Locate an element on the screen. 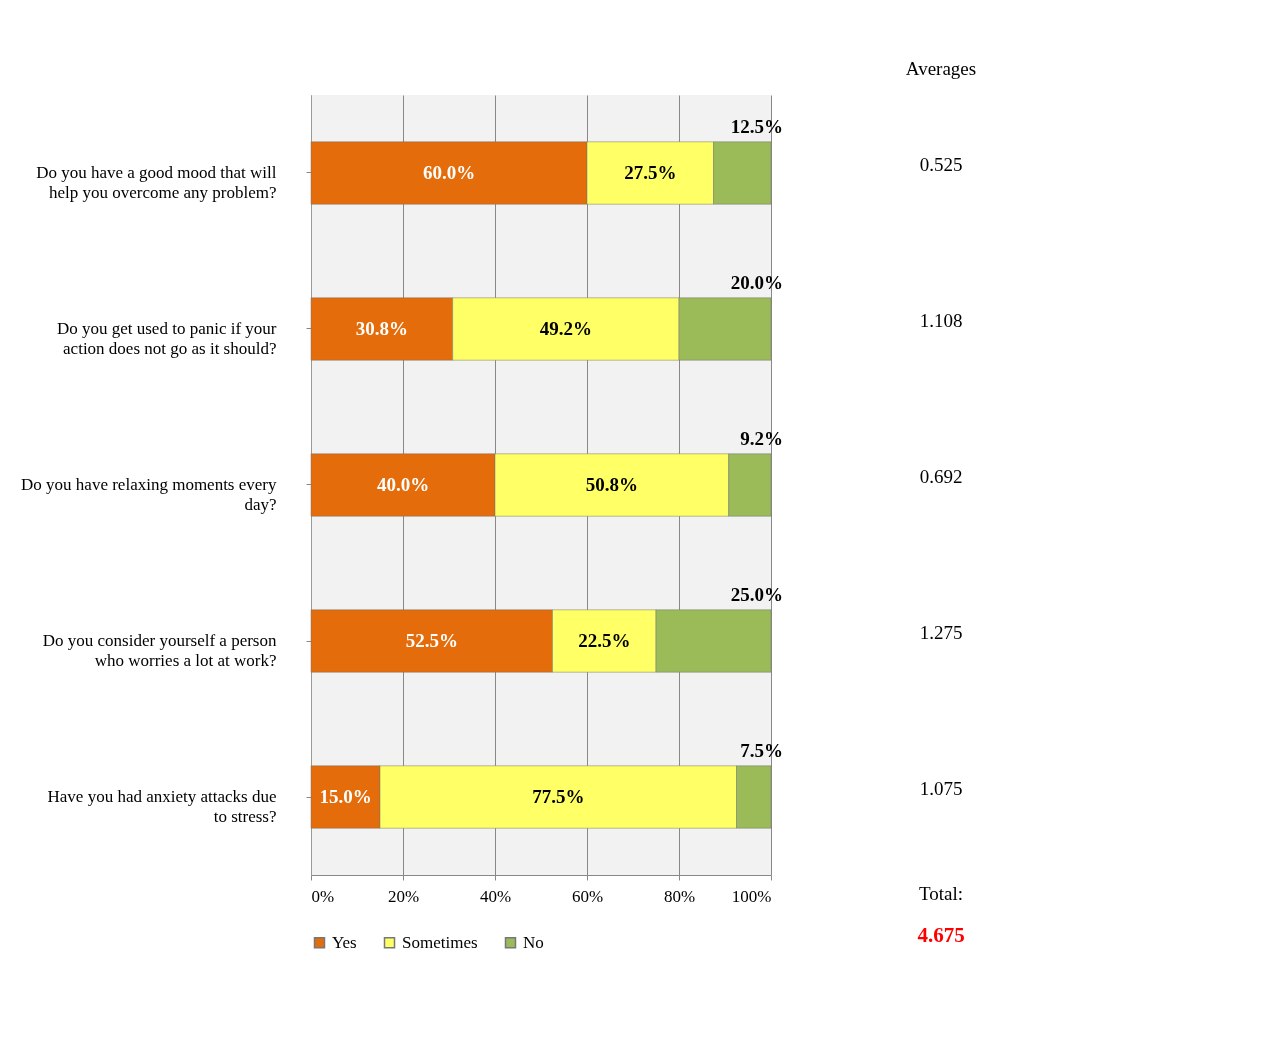 The height and width of the screenshot is (1059, 1285). x-tick-label: 60% is located at coordinates (587, 896).